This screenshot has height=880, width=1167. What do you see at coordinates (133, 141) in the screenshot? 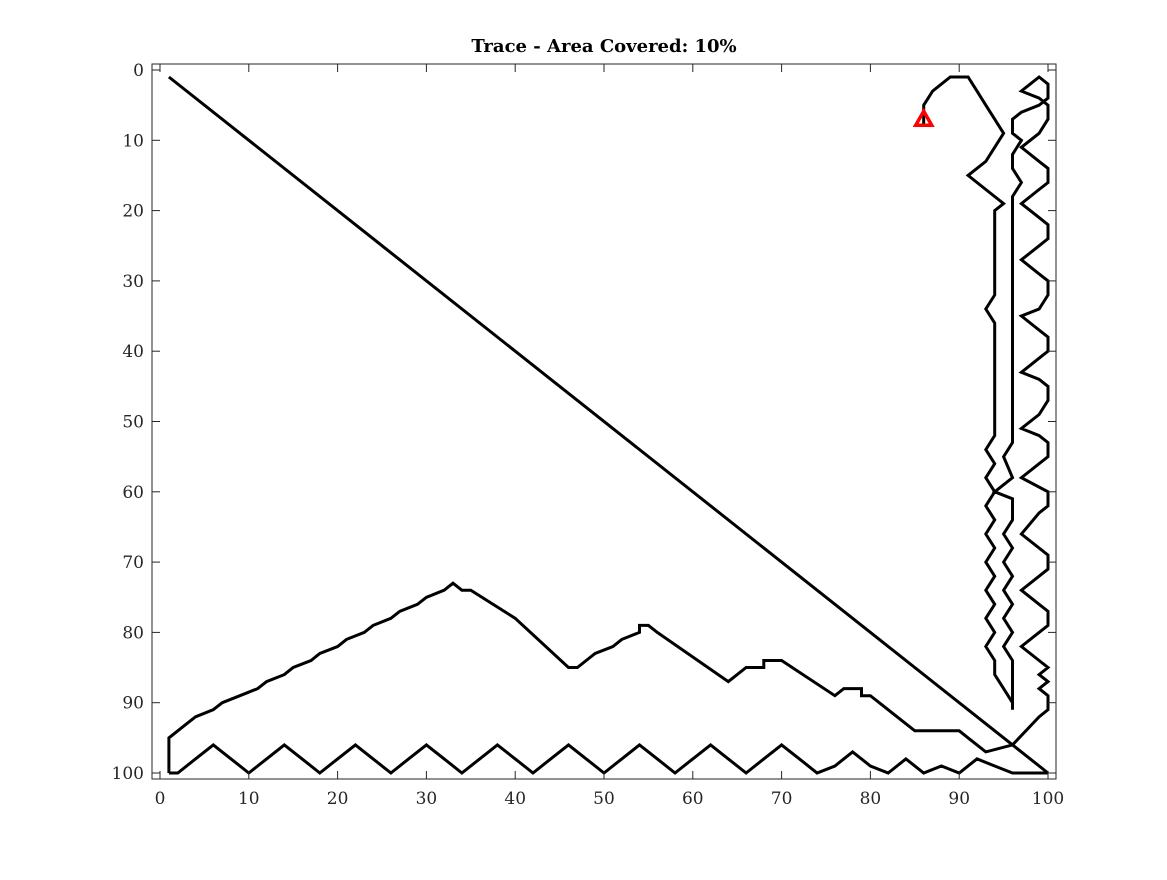
I see `y-tick-label: 10` at bounding box center [133, 141].